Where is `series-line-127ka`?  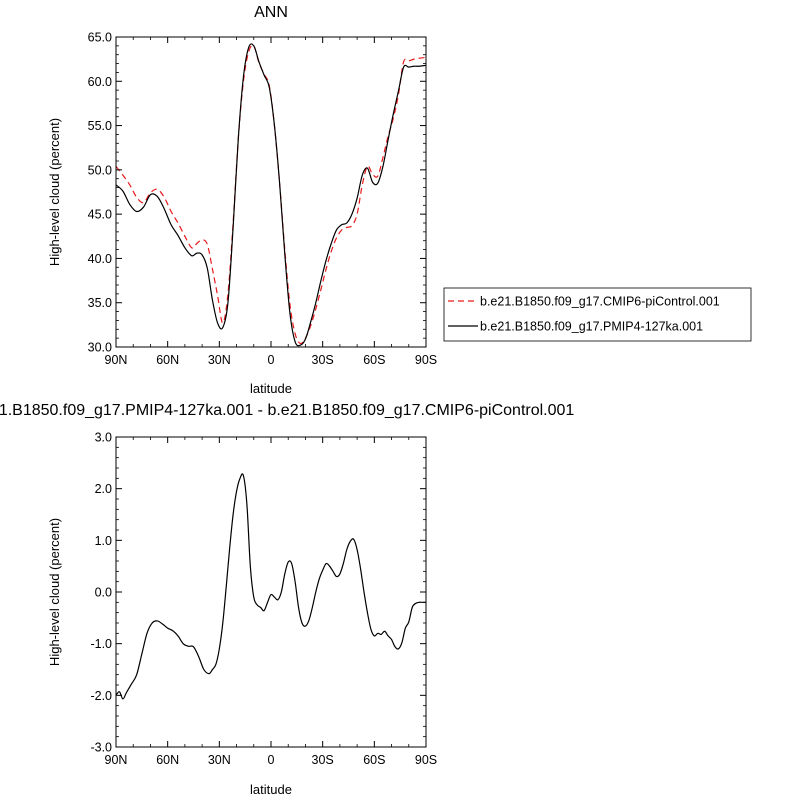
series-line-127ka is located at coordinates (271, 195).